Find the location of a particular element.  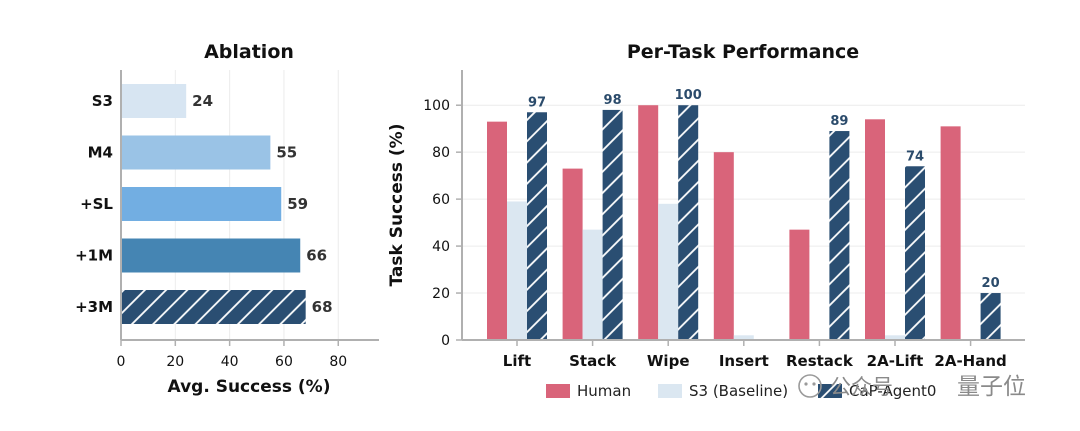

per-task-category-label: Wipe is located at coordinates (668, 361).